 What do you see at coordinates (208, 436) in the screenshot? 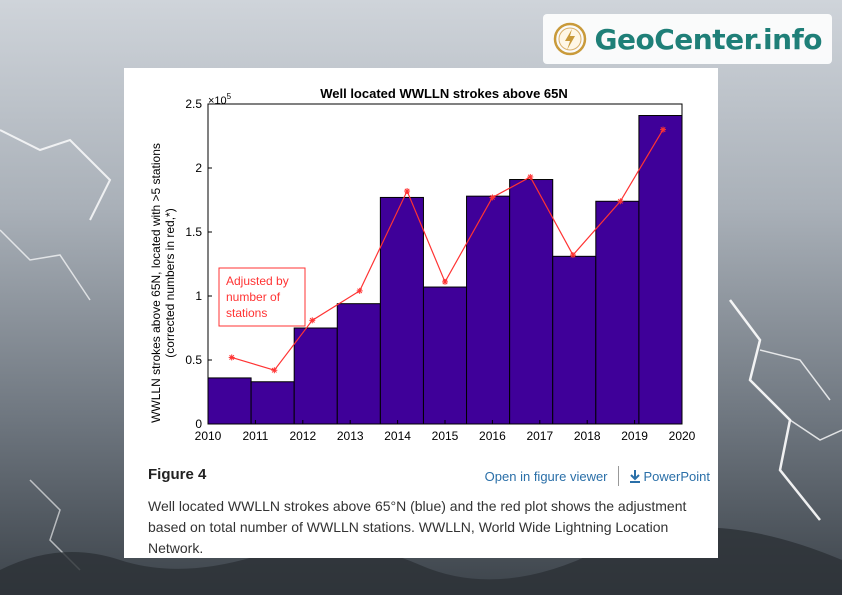
I see `x-tick-label: 2010` at bounding box center [208, 436].